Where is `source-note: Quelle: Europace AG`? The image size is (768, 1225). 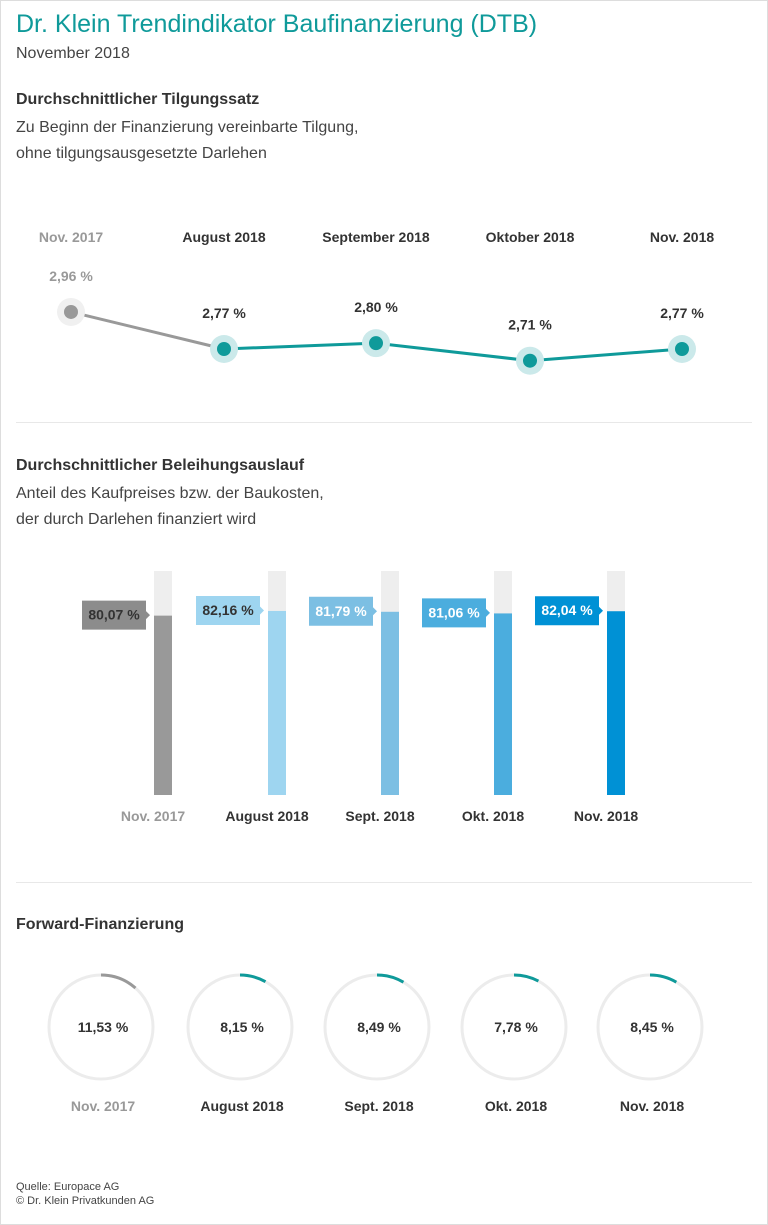 source-note: Quelle: Europace AG is located at coordinates (68, 1187).